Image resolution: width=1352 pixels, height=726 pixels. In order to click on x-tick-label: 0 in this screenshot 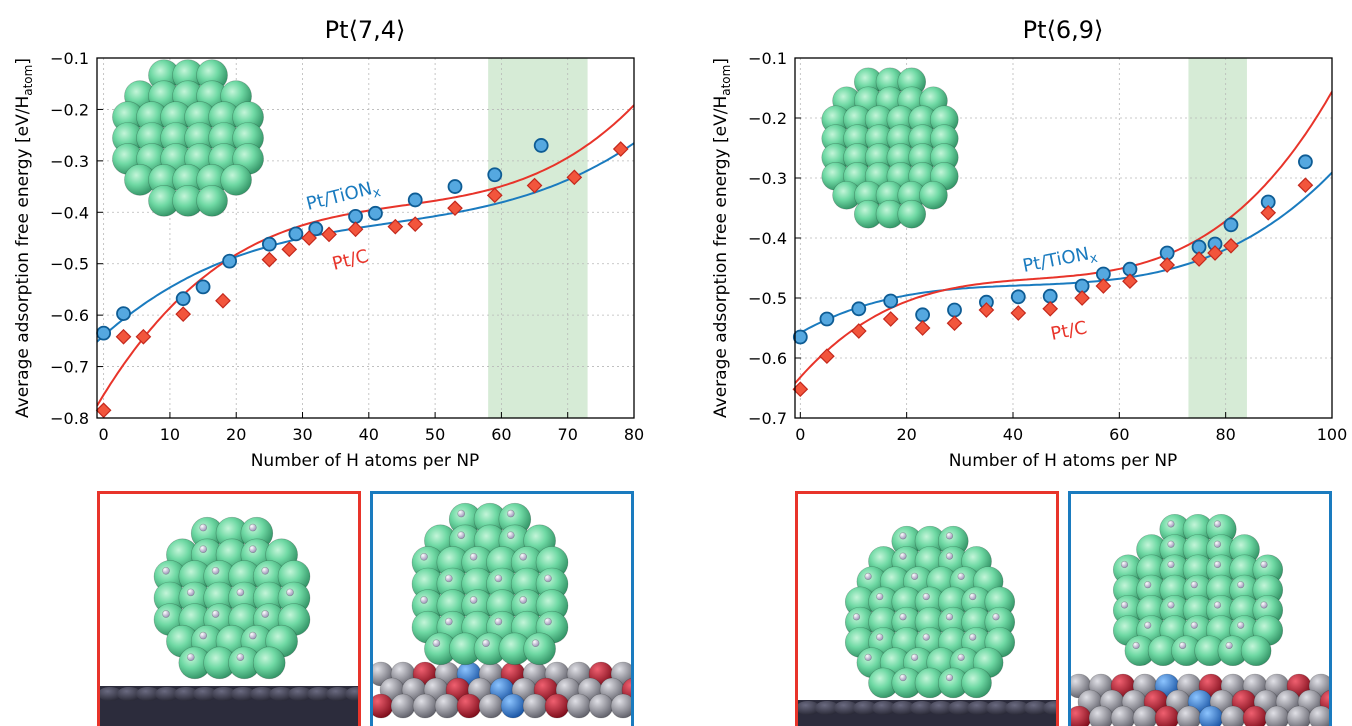, I will do `click(104, 434)`.